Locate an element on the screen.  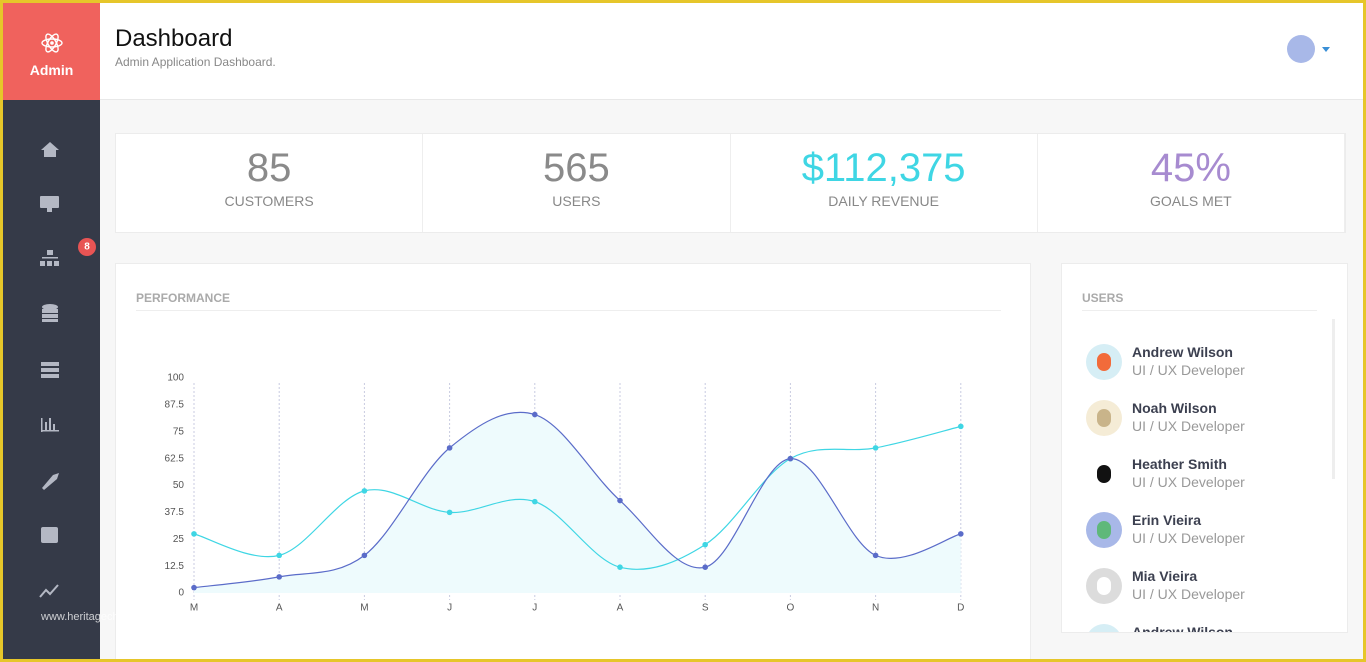
line is located at coordinates (577, 497).